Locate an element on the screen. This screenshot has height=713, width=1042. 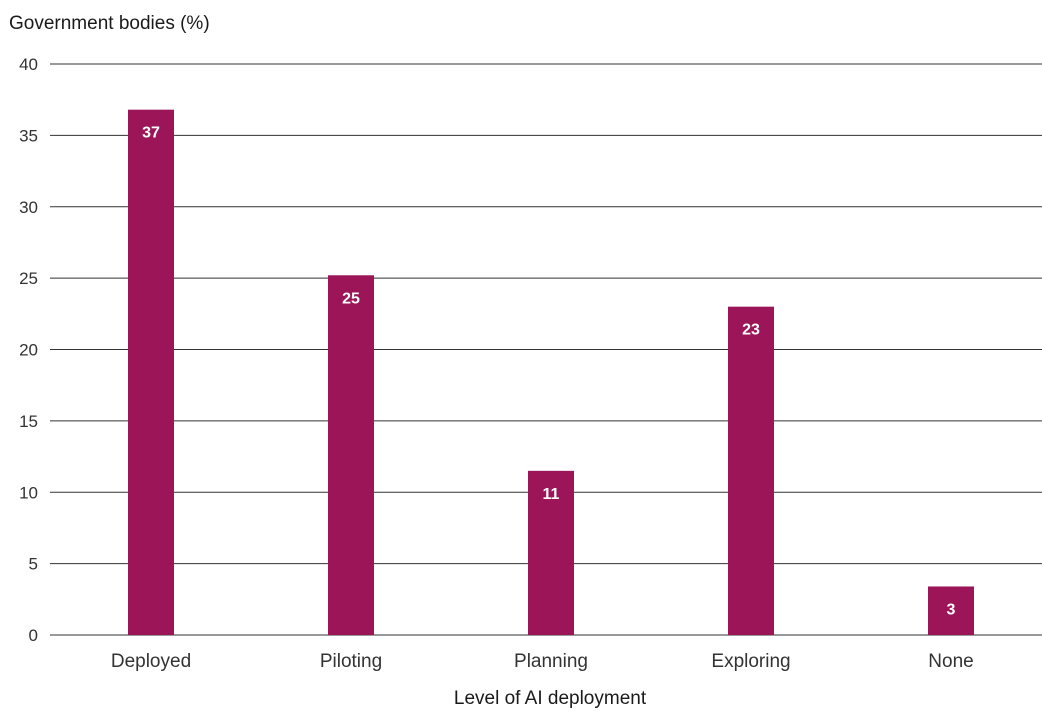
y-tick-label: 30 is located at coordinates (28, 207).